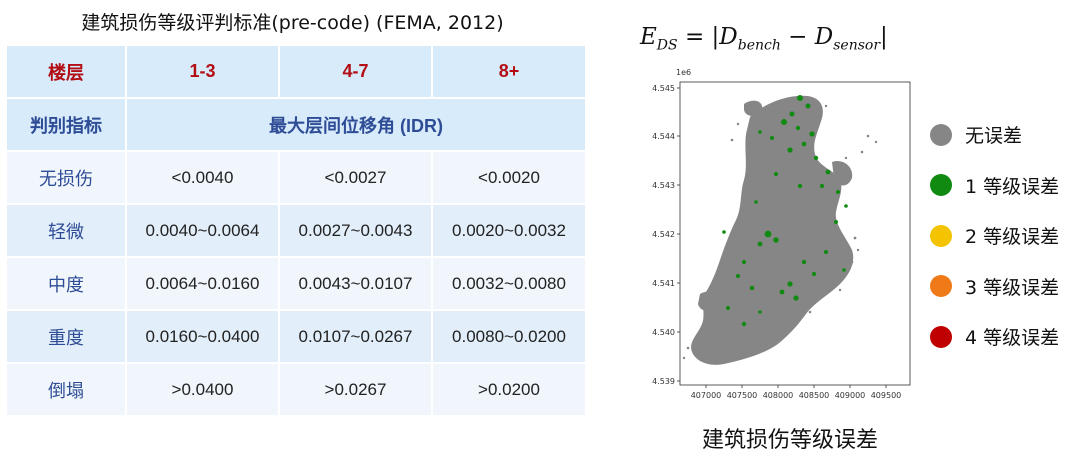 Image resolution: width=1080 pixels, height=460 pixels. Describe the element at coordinates (694, 37) in the screenshot. I see `formula-equals: =` at that location.